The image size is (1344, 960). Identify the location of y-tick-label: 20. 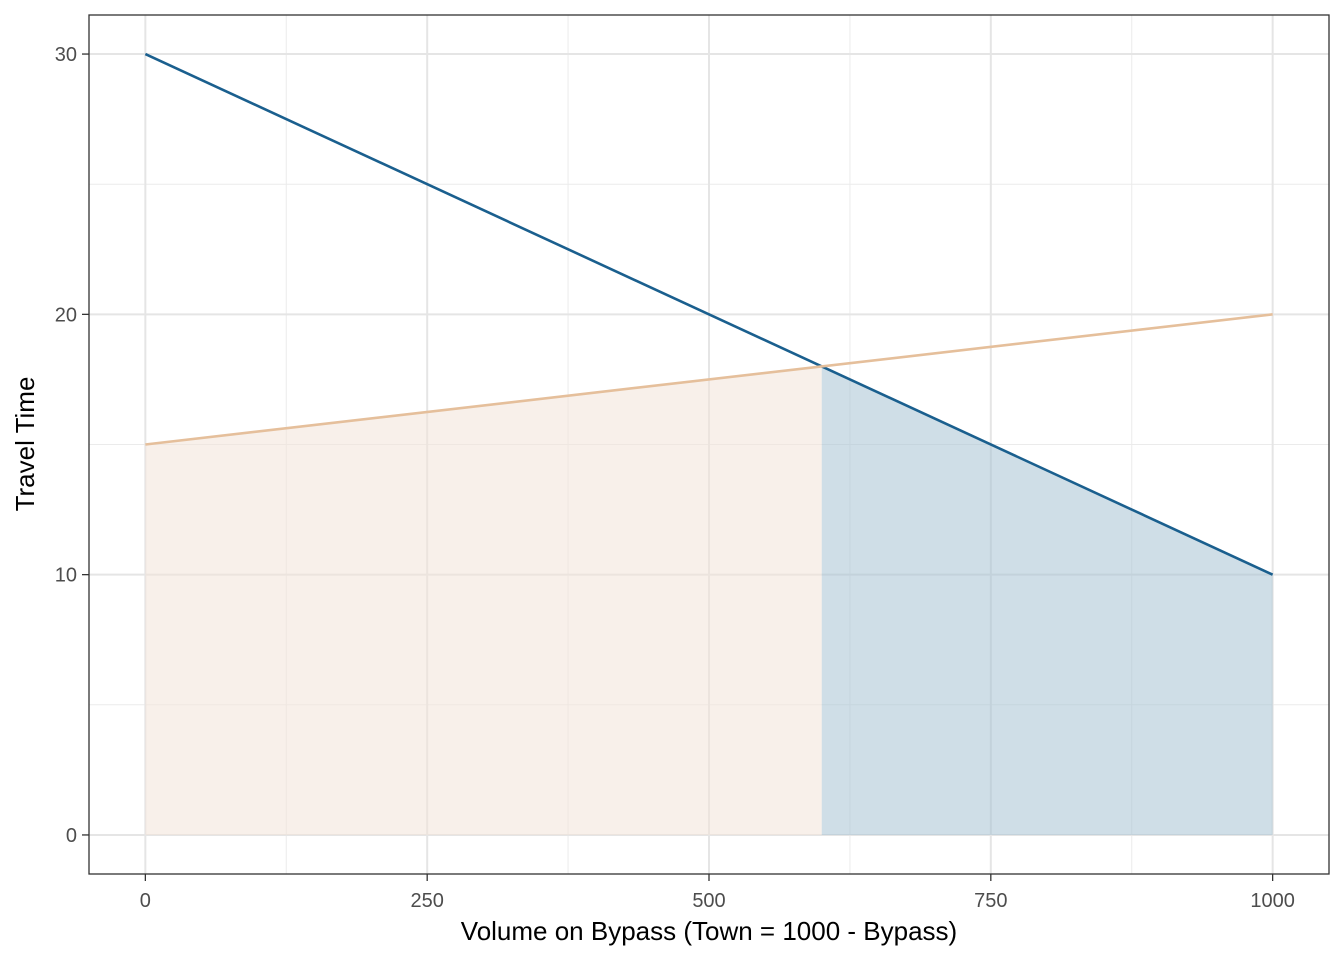
(66, 315).